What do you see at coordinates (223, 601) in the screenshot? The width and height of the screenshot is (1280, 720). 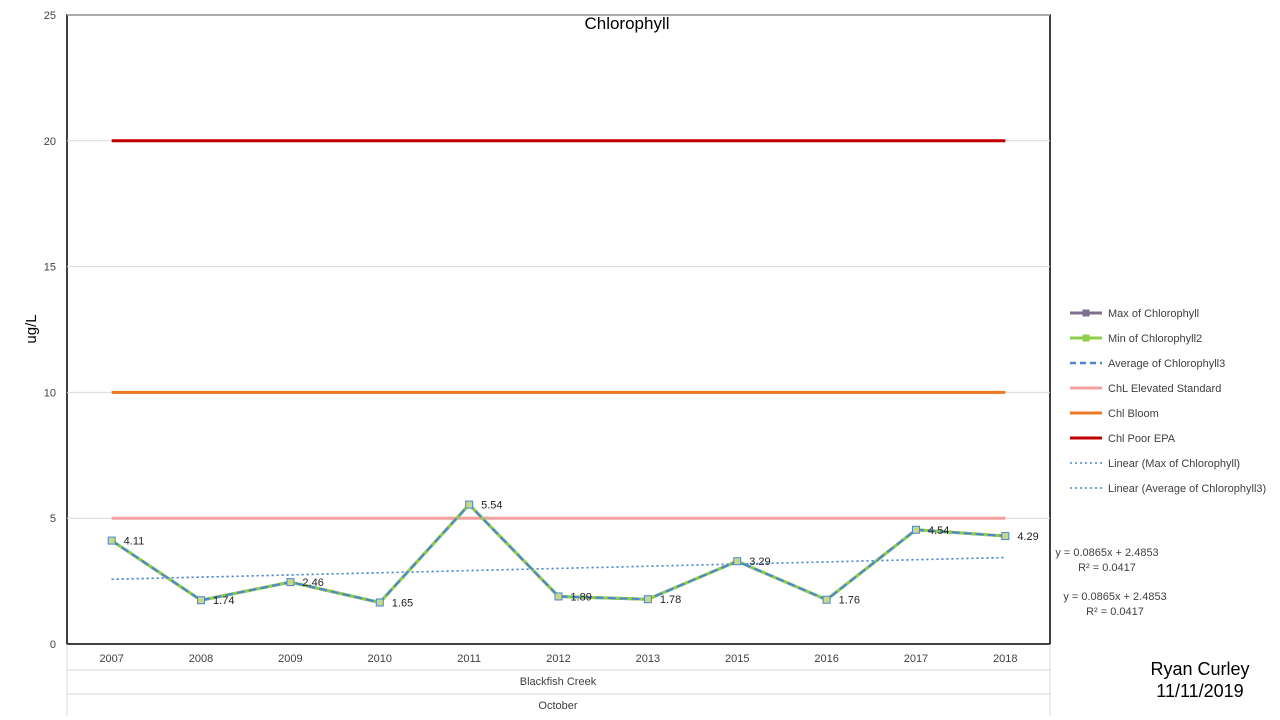 I see `data-label-2008: 1.74` at bounding box center [223, 601].